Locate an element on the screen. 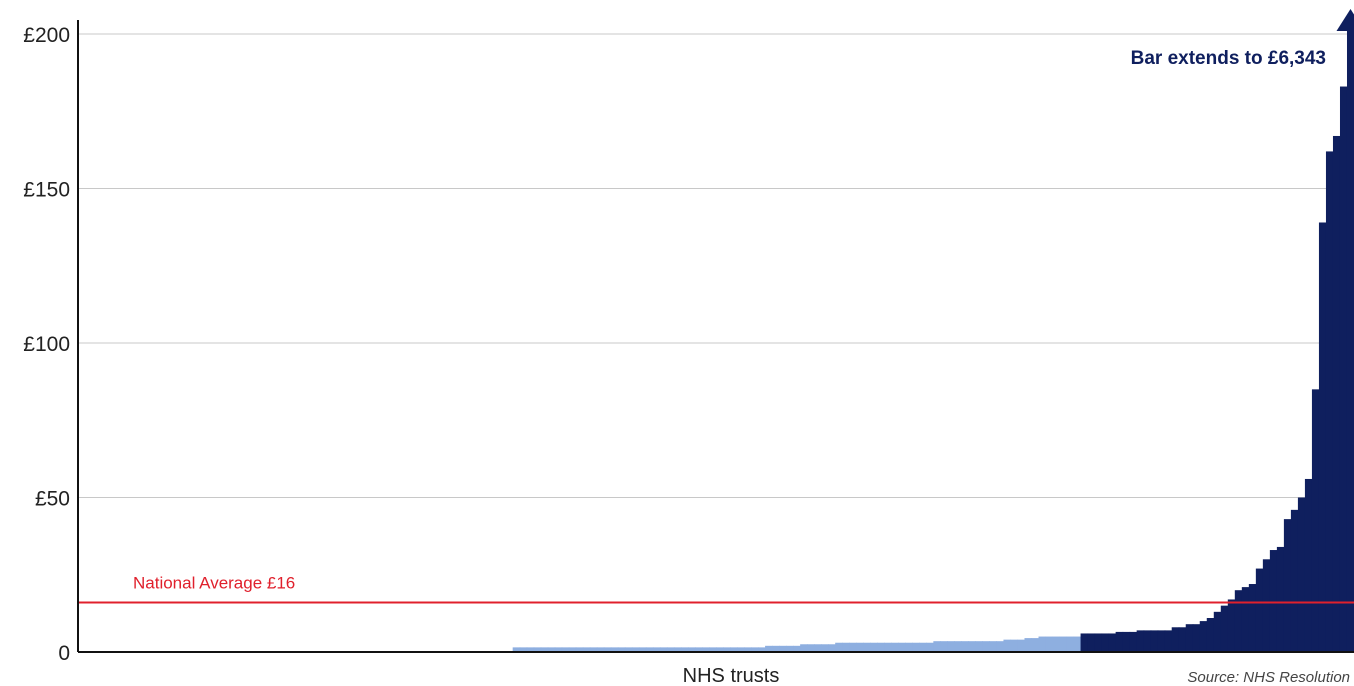  y-tick-label: £200 is located at coordinates (46, 35).